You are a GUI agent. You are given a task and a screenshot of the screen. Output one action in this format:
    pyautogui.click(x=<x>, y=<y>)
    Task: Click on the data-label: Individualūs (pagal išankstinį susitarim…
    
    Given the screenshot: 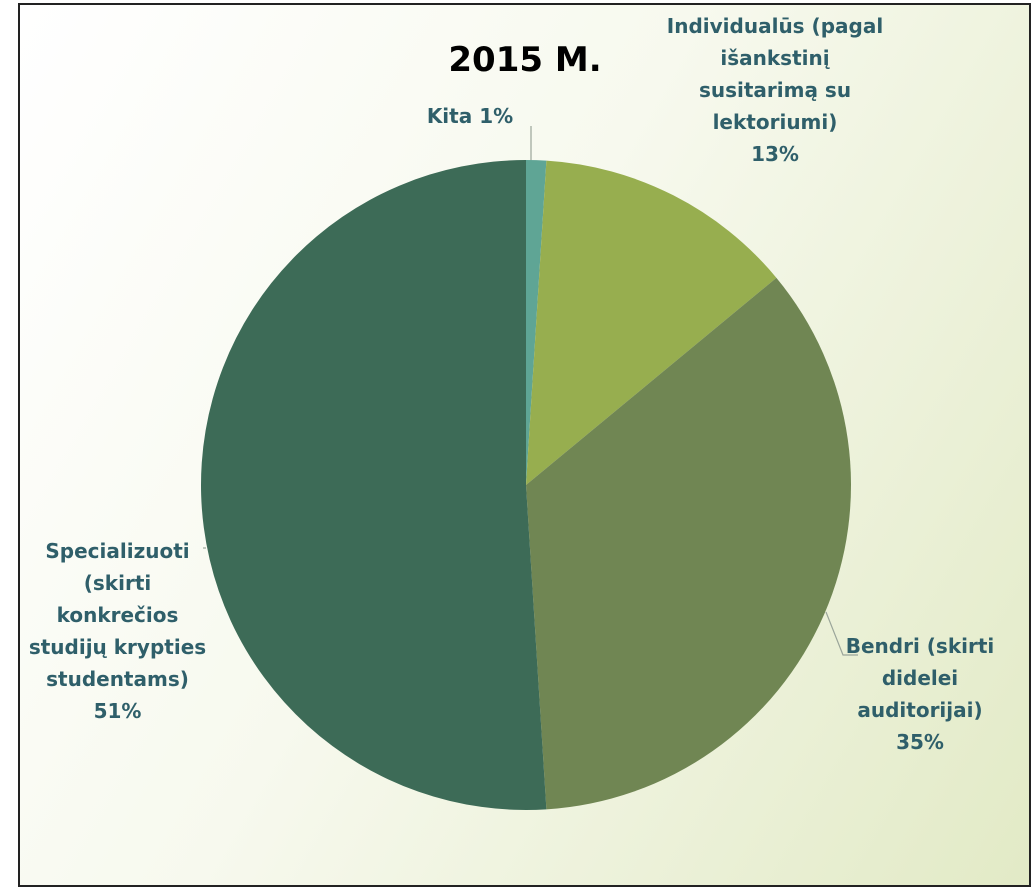 What is the action you would take?
    pyautogui.click(x=775, y=90)
    